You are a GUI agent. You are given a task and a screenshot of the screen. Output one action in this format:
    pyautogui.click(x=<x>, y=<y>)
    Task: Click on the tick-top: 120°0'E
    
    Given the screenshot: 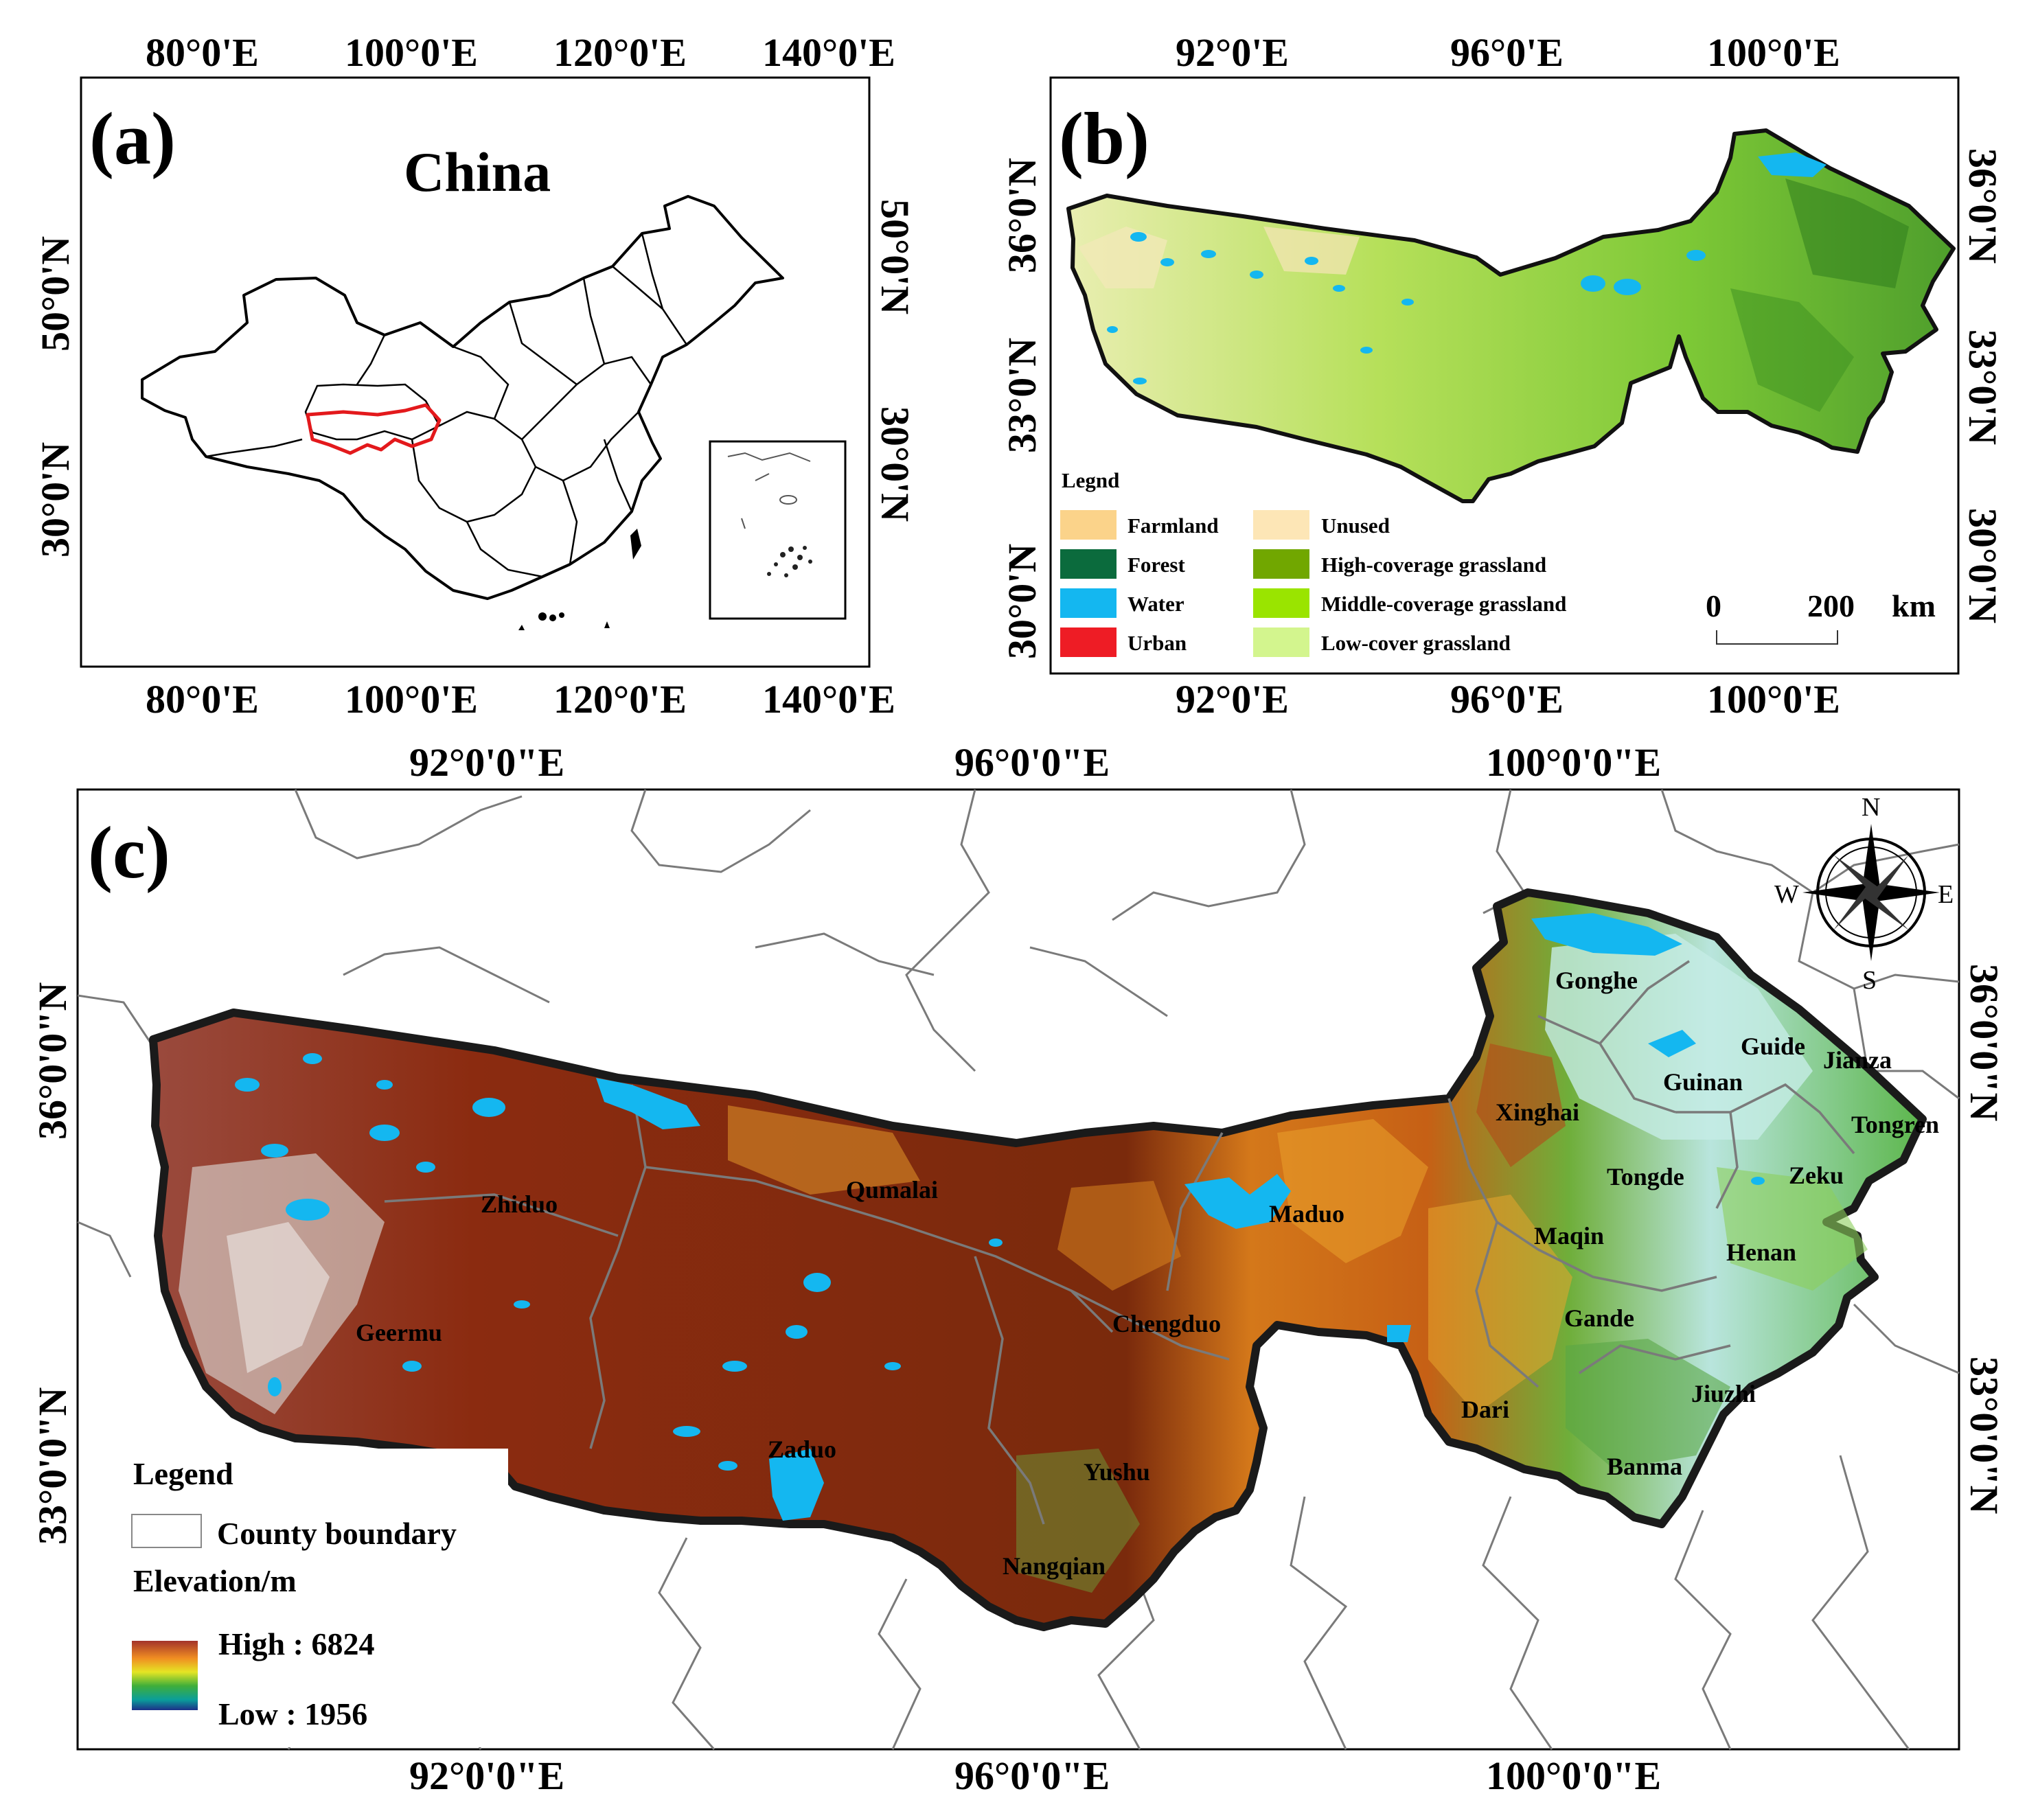 What is the action you would take?
    pyautogui.click(x=620, y=52)
    